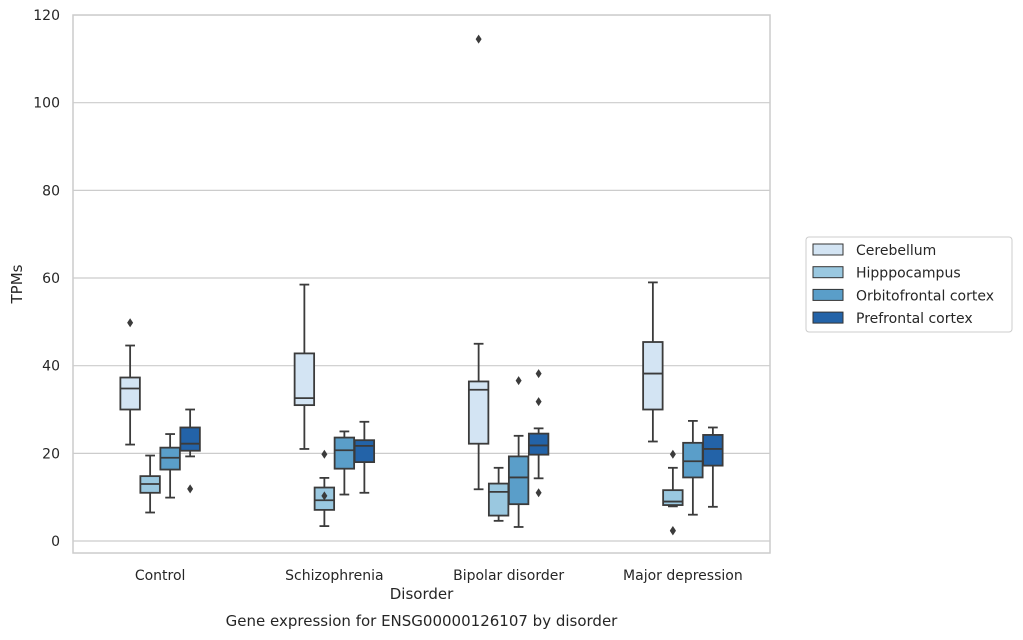 The height and width of the screenshot is (640, 1023). I want to click on legend-frame, so click(909, 284).